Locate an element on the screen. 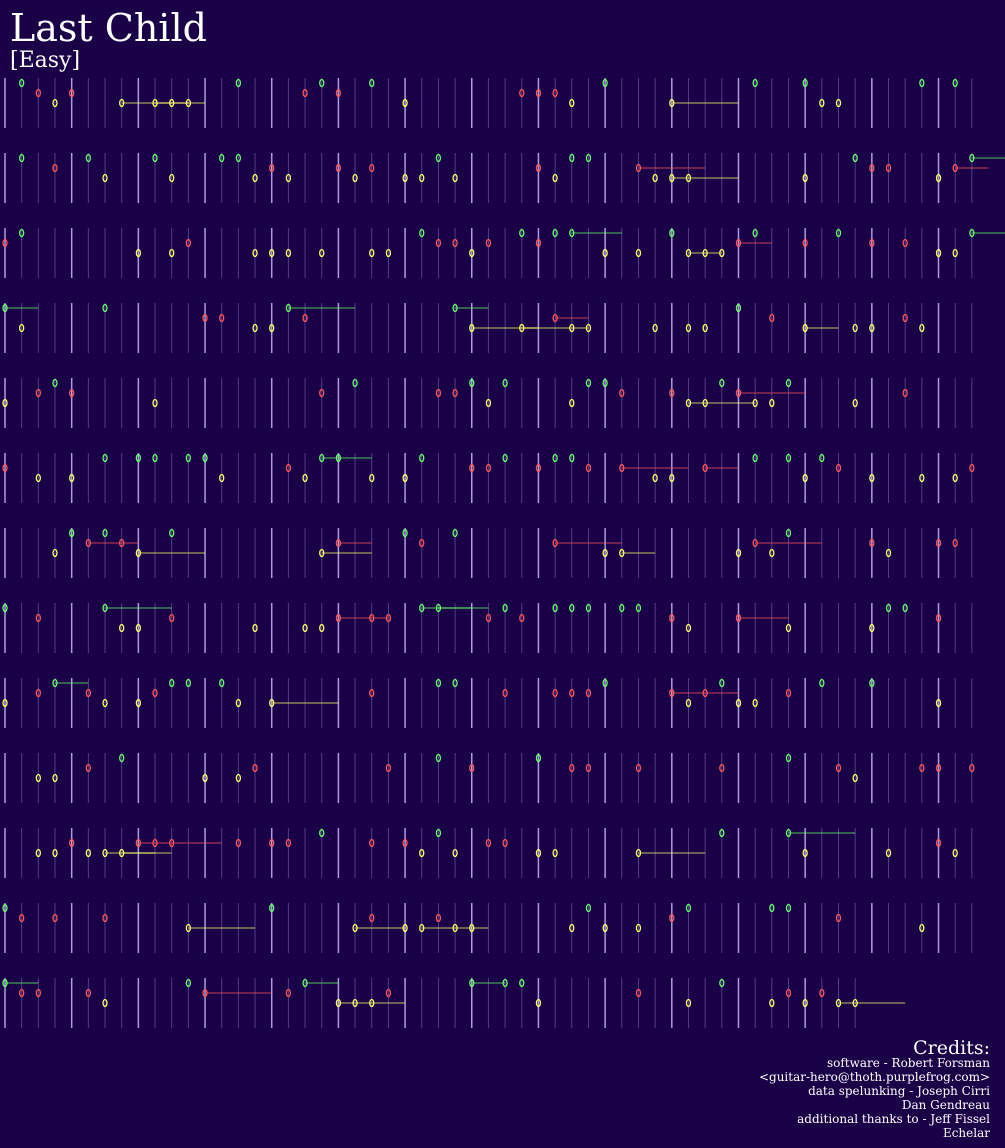  credit-line: <guitar-hero@thoth.purplefrog.com> is located at coordinates (874, 1077).